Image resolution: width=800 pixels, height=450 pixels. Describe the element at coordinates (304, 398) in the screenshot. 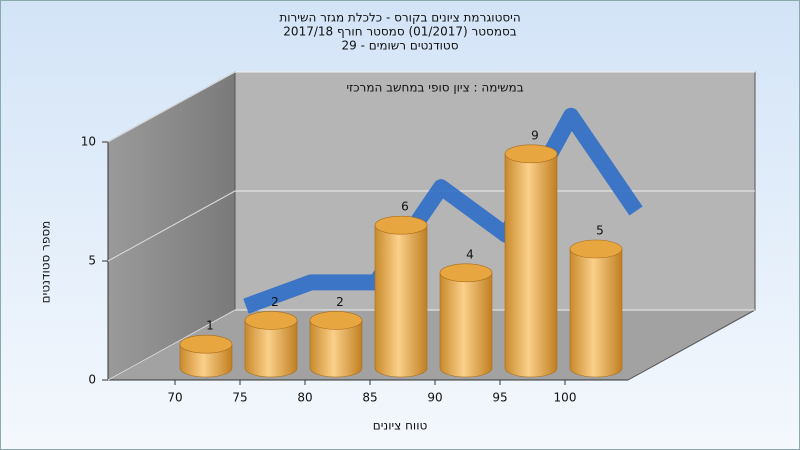

I see `x-tick-label: 80` at that location.